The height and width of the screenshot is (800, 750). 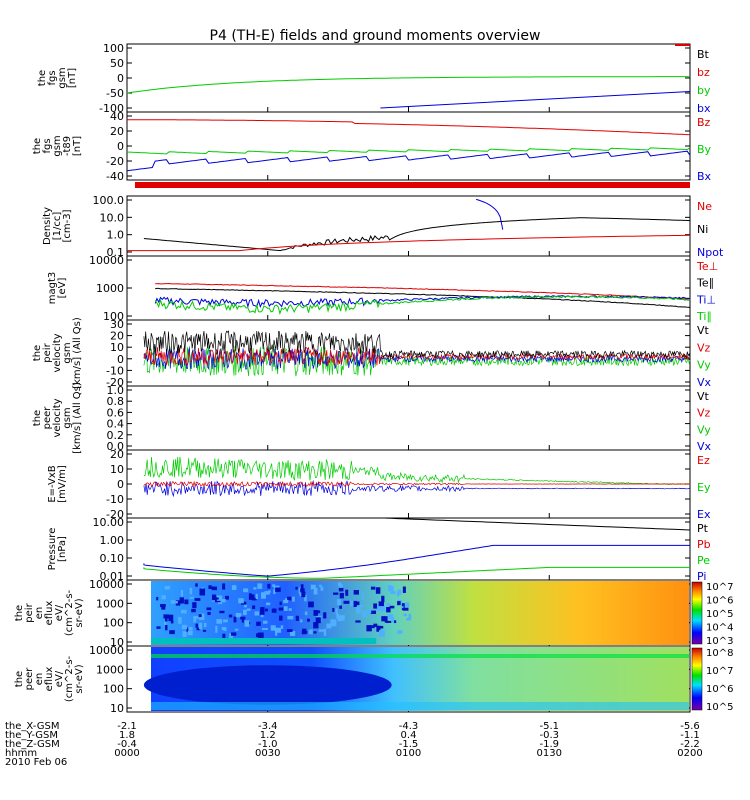 What do you see at coordinates (489, 214) in the screenshot?
I see `series-Npot` at bounding box center [489, 214].